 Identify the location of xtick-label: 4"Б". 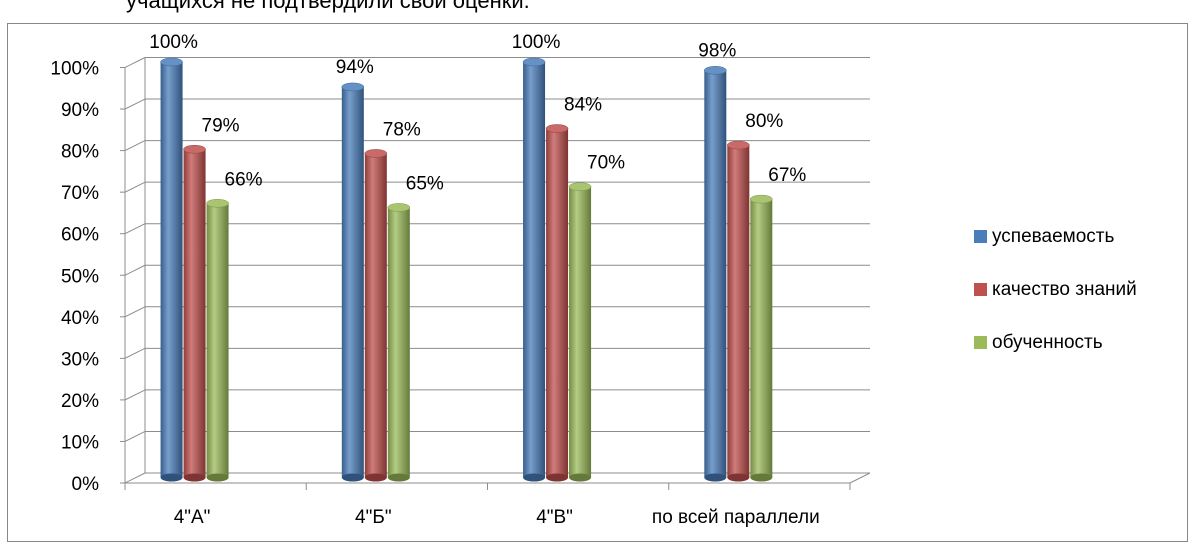
(373, 517).